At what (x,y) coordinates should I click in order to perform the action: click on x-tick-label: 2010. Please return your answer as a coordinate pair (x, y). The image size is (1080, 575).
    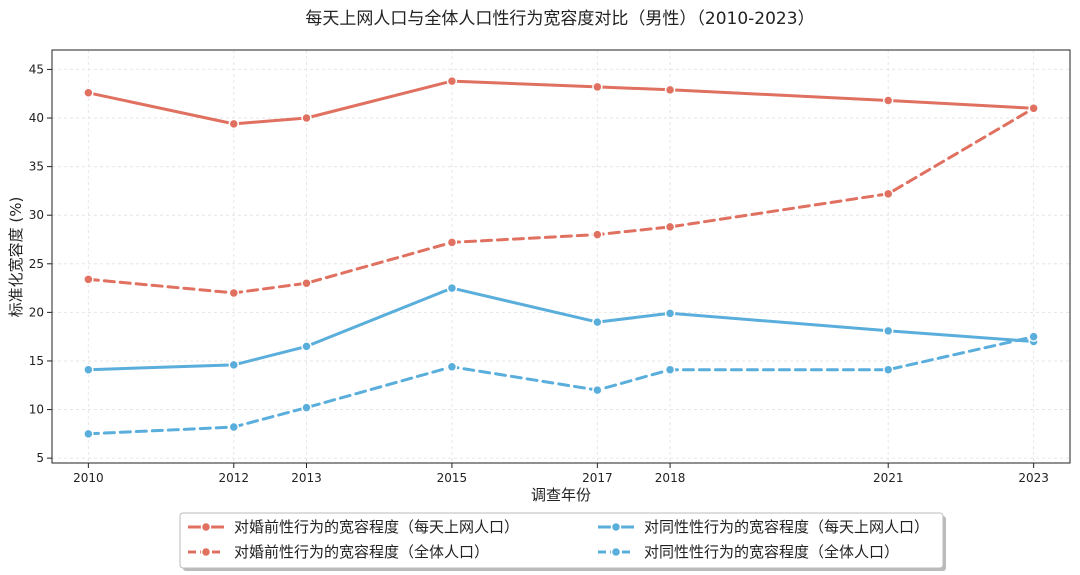
    Looking at the image, I should click on (88, 478).